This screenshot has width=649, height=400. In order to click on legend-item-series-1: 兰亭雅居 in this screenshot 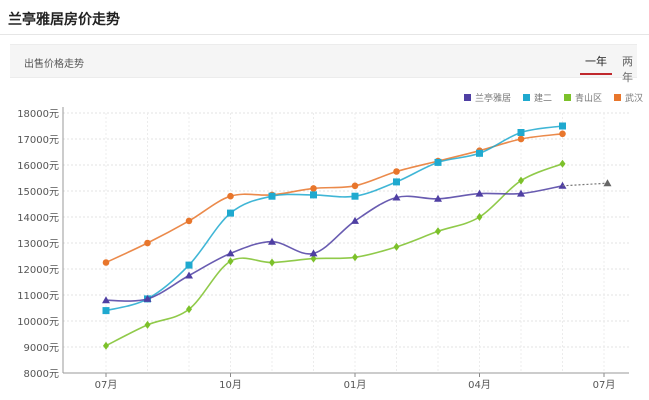, I will do `click(487, 97)`.